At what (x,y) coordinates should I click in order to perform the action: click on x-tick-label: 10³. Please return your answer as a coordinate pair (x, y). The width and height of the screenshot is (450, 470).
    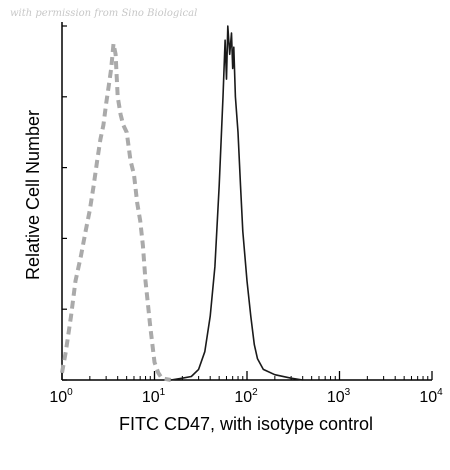
    Looking at the image, I should click on (339, 396).